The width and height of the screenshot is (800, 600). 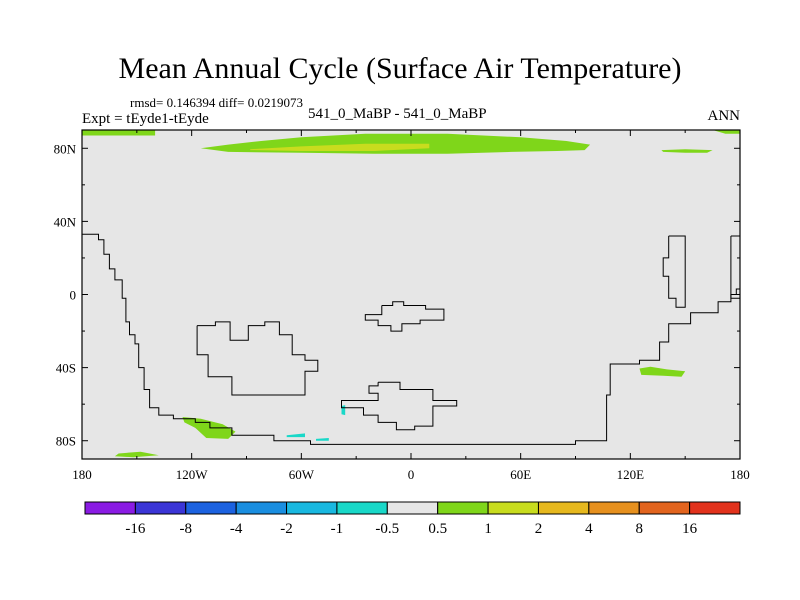 What do you see at coordinates (488, 529) in the screenshot?
I see `colorbar-label: 1` at bounding box center [488, 529].